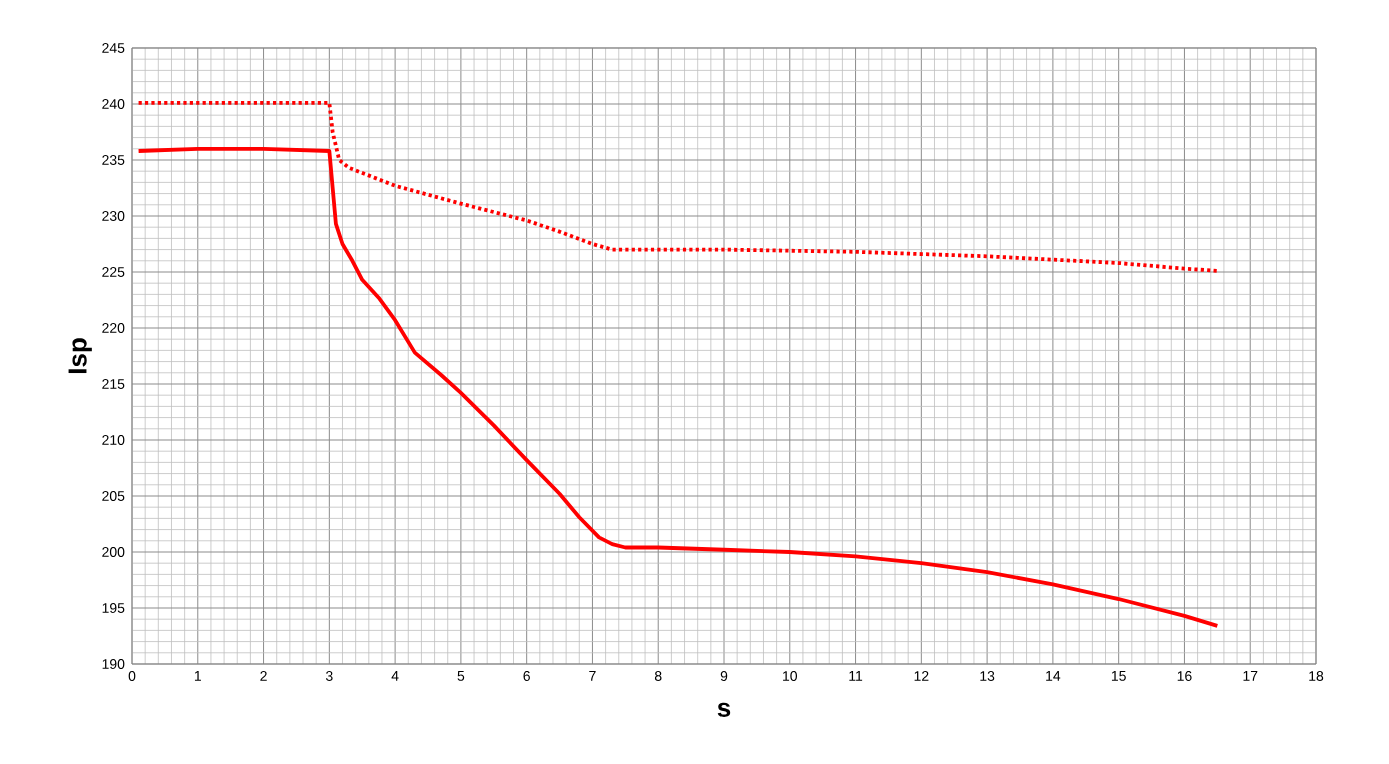 Image resolution: width=1389 pixels, height=764 pixels. Describe the element at coordinates (1184, 676) in the screenshot. I see `x-tick-label: 16` at that location.